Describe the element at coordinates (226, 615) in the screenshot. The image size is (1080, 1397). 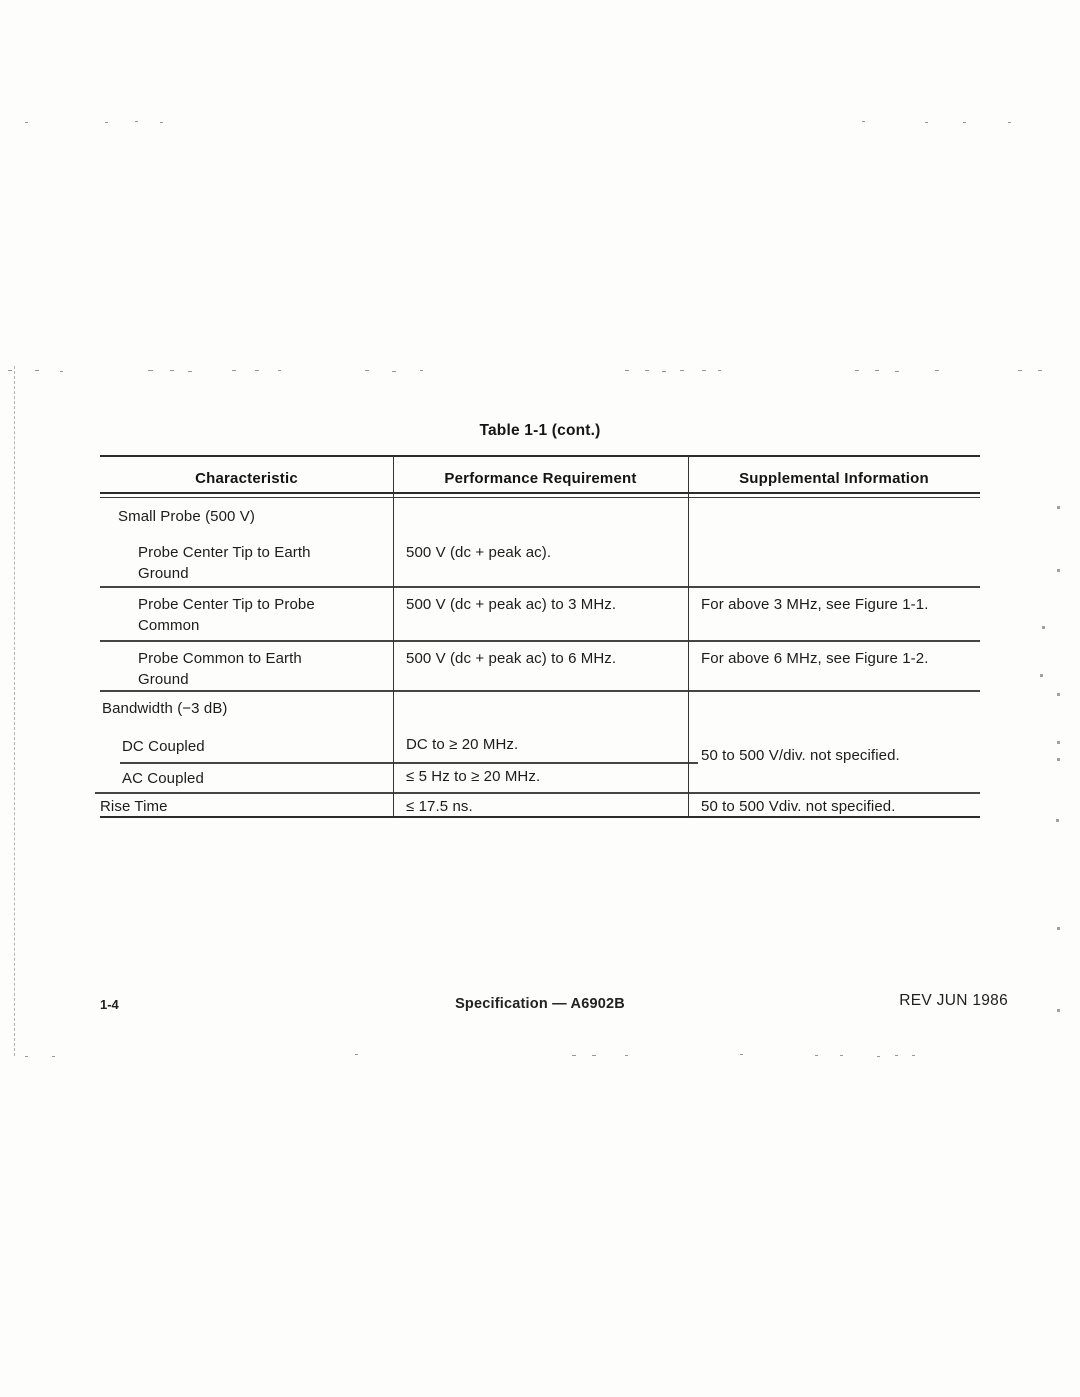
I see `cell-characteristic-tip-to-common: Probe Center Tip to Probe Common` at that location.